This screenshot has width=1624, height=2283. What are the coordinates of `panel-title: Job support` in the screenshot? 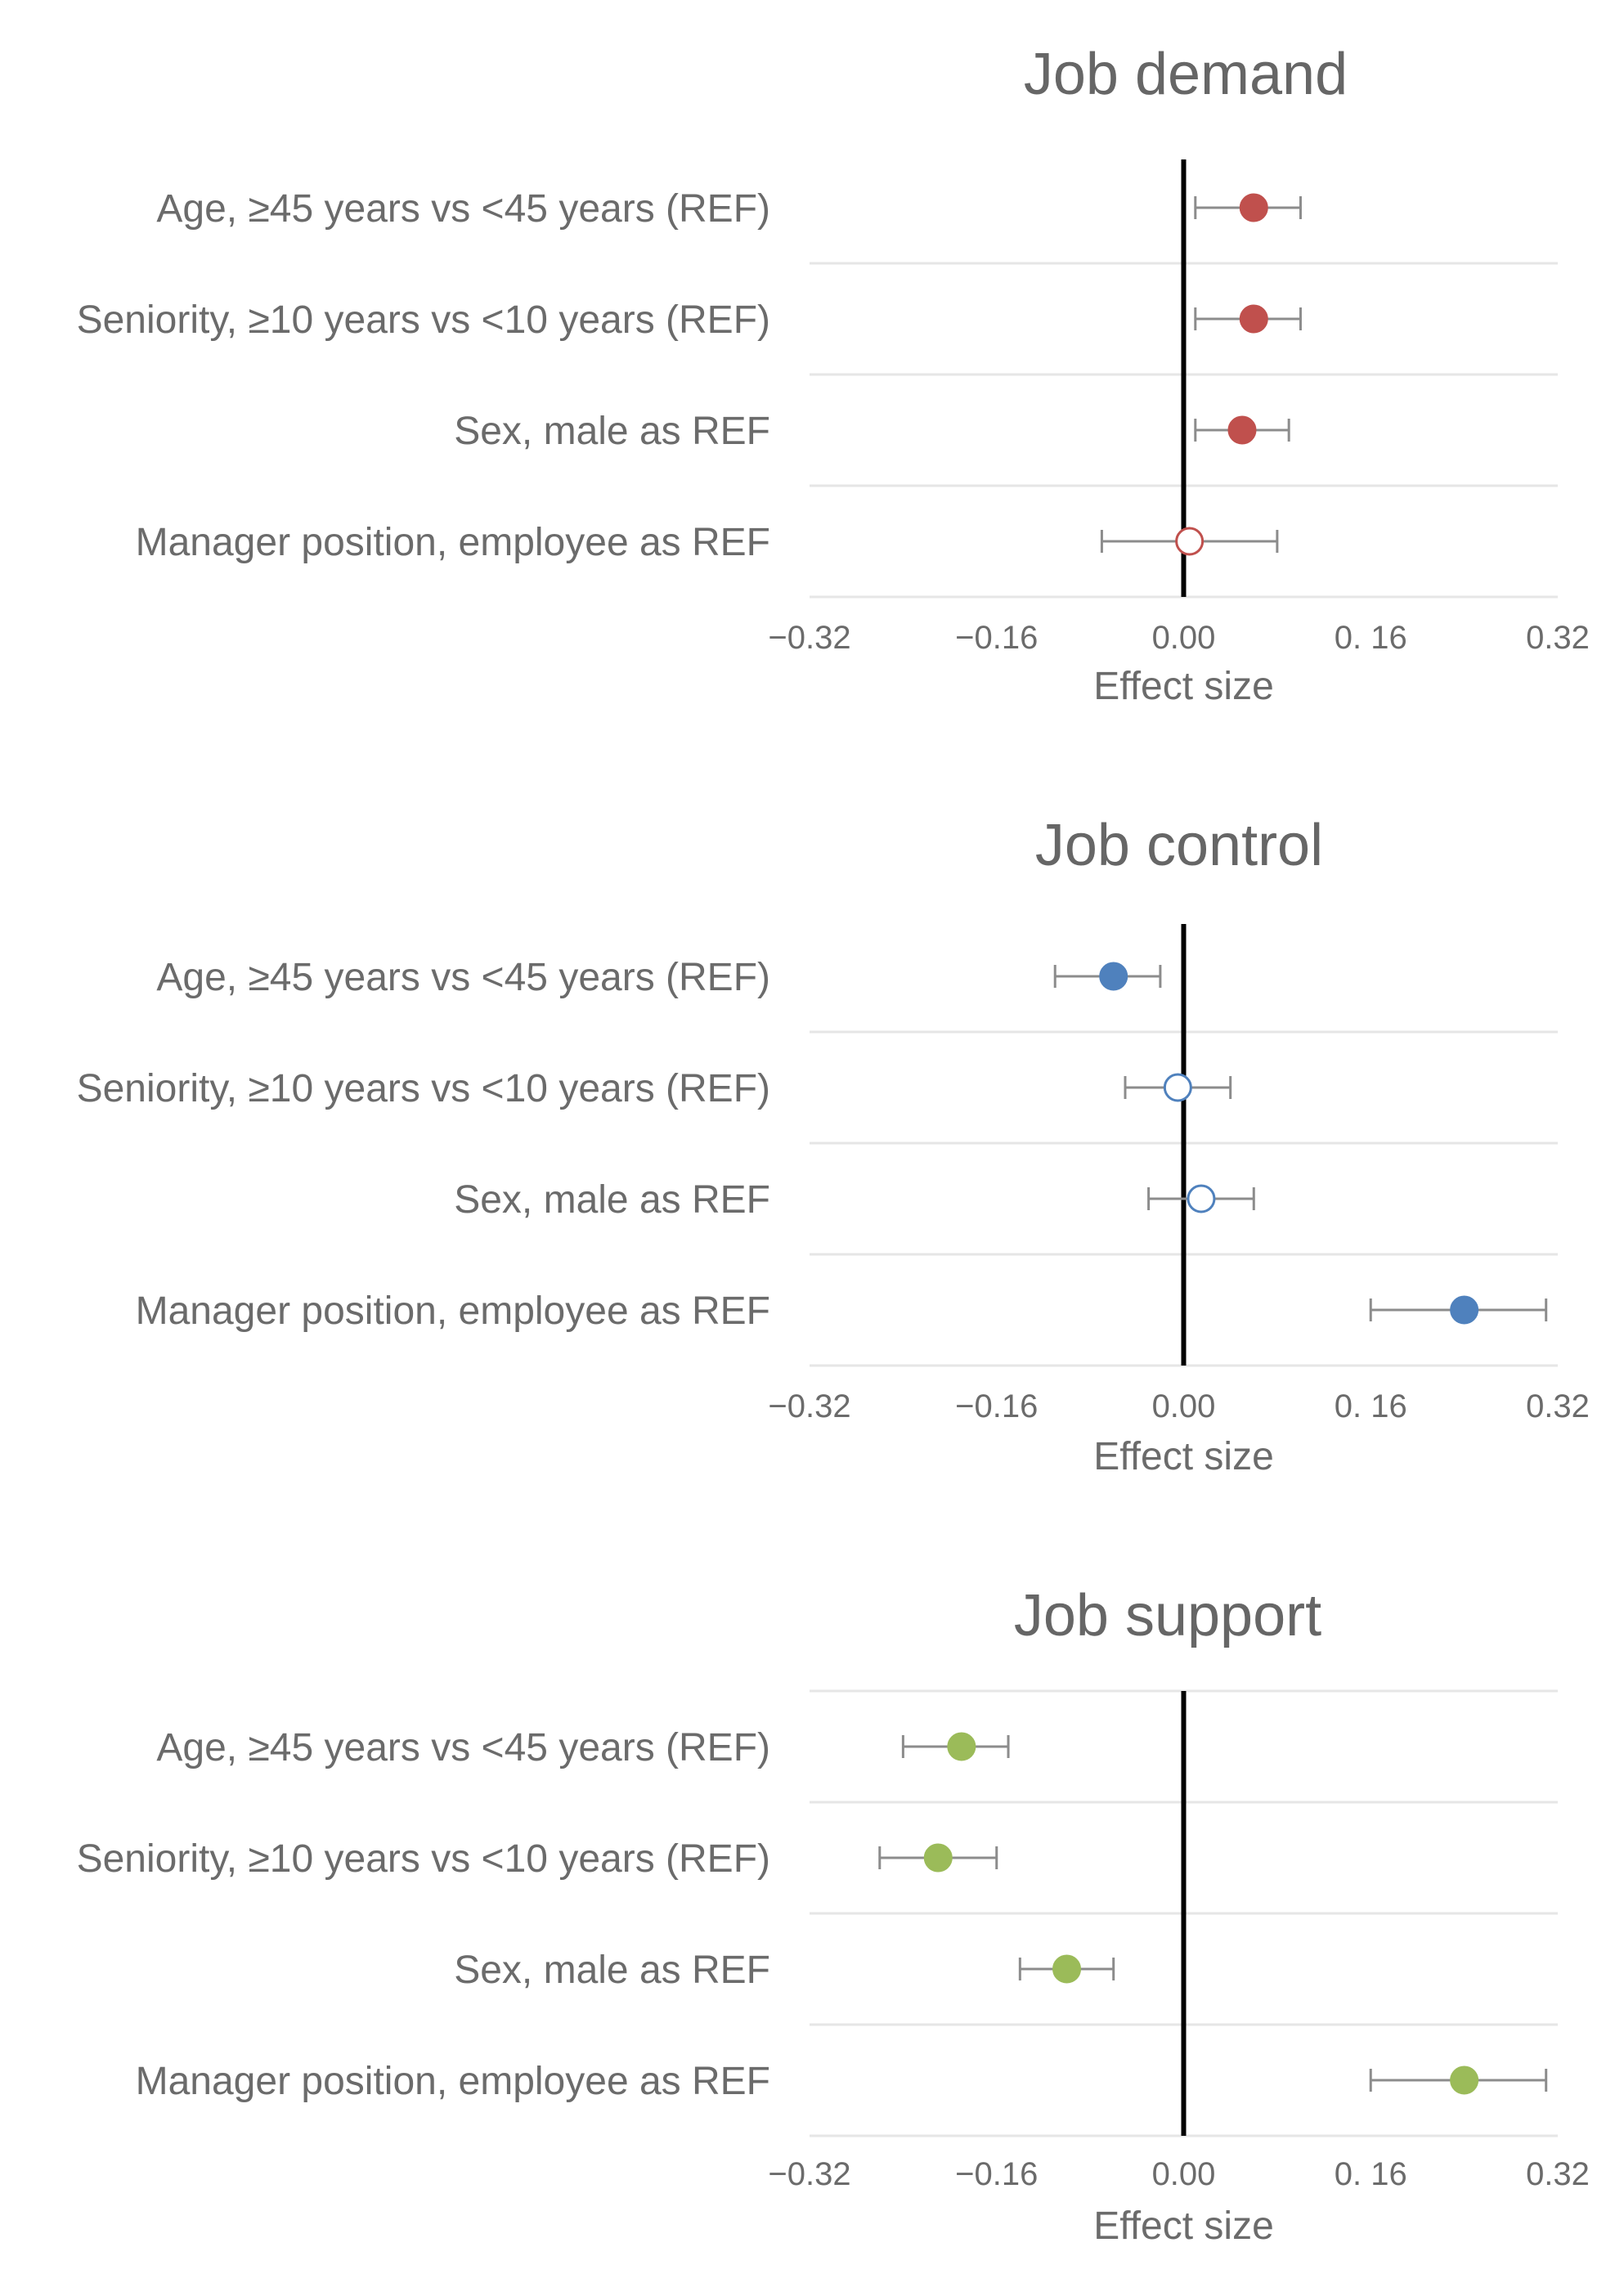 It's located at (1167, 1615).